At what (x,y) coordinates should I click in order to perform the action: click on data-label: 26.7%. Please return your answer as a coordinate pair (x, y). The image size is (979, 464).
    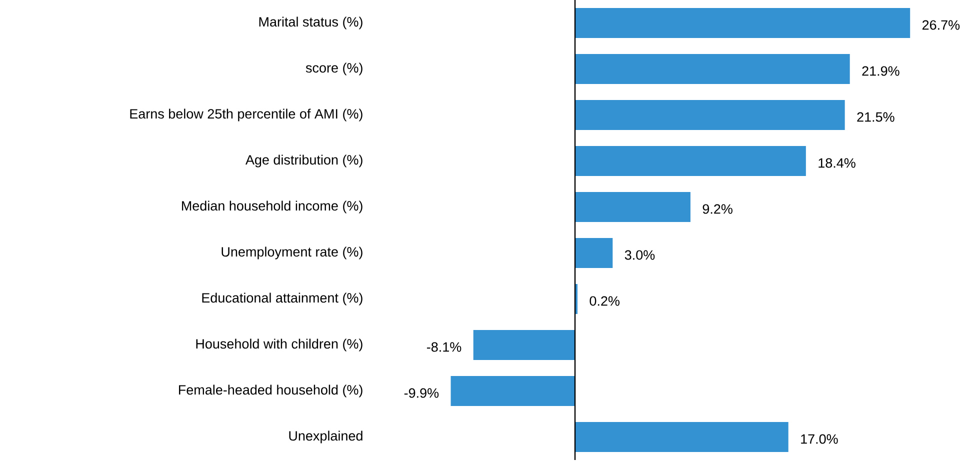
    Looking at the image, I should click on (941, 25).